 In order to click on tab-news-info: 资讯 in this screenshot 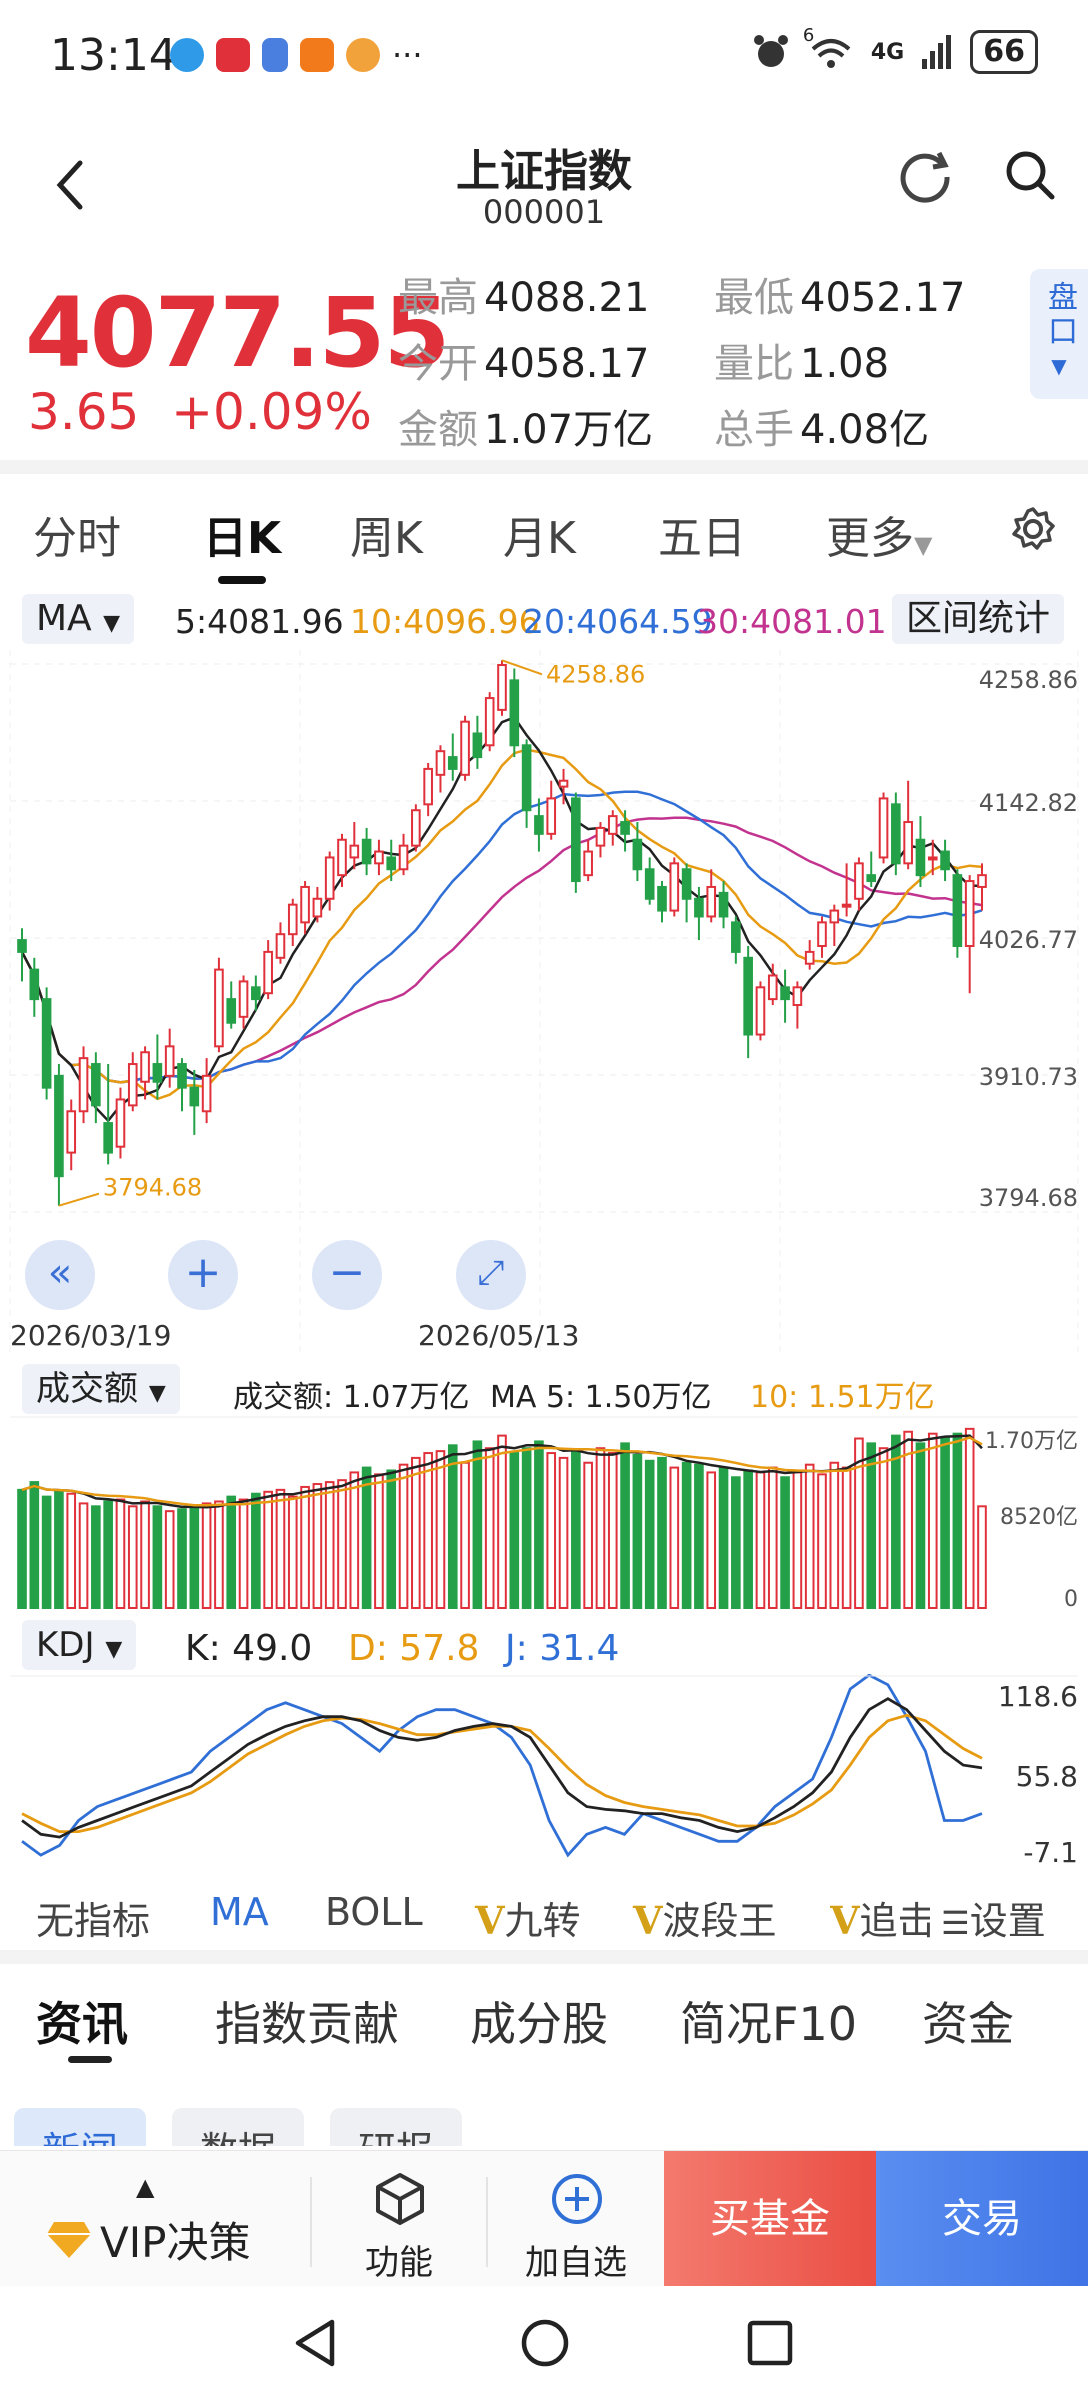, I will do `click(82, 2024)`.